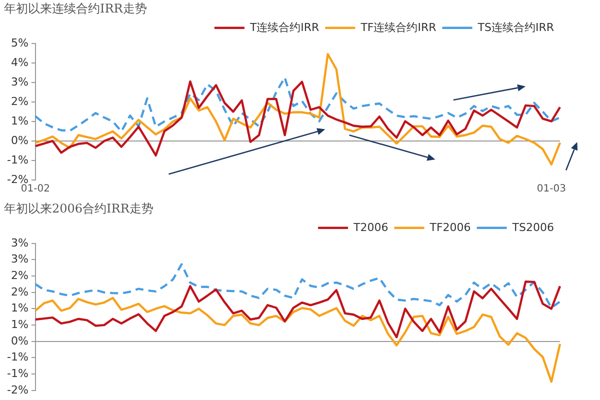 The width and height of the screenshot is (600, 400). Describe the element at coordinates (515, 27) in the screenshot. I see `legend-label: TS连续合约IRR` at that location.